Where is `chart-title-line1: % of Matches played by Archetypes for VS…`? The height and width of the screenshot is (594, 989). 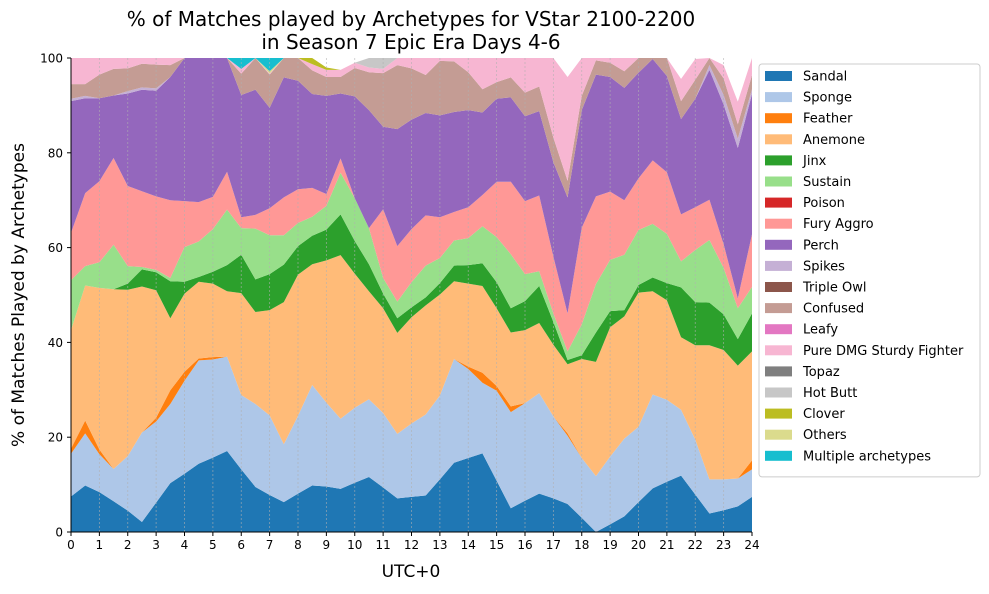
chart-title-line1: % of Matches played by Archetypes for VS… is located at coordinates (411, 19).